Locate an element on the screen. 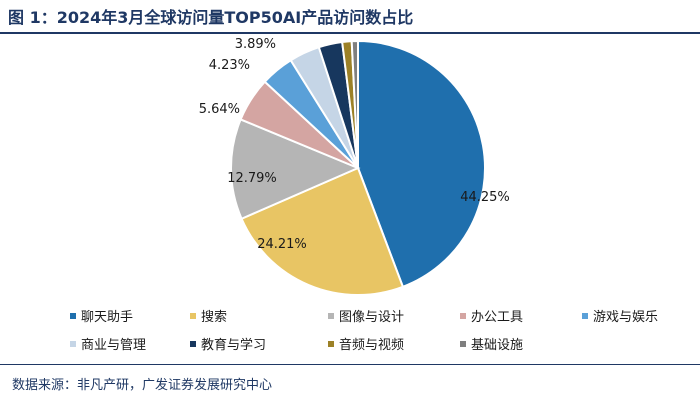 The image size is (700, 400). legend-item: 音频与视频 is located at coordinates (366, 343).